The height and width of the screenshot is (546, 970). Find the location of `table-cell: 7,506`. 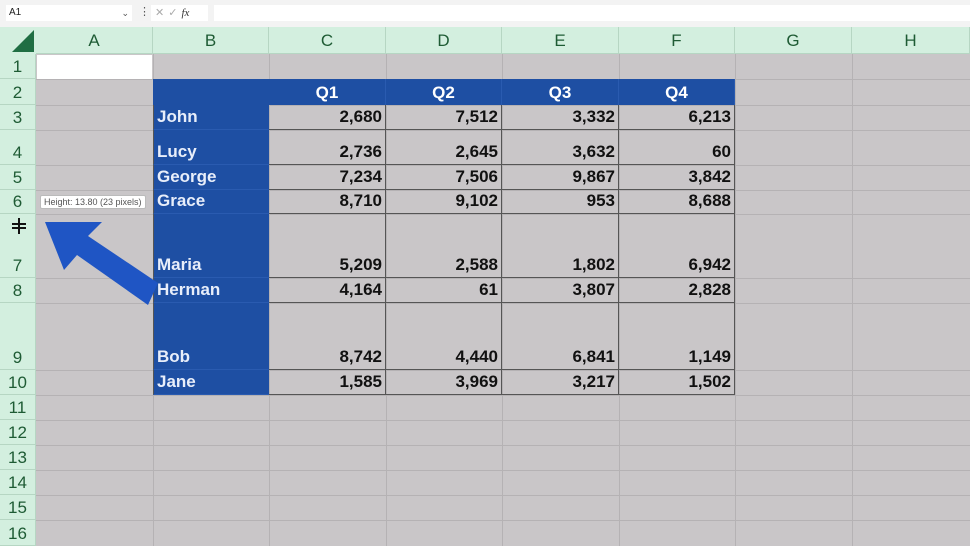

table-cell: 7,506 is located at coordinates (444, 177).